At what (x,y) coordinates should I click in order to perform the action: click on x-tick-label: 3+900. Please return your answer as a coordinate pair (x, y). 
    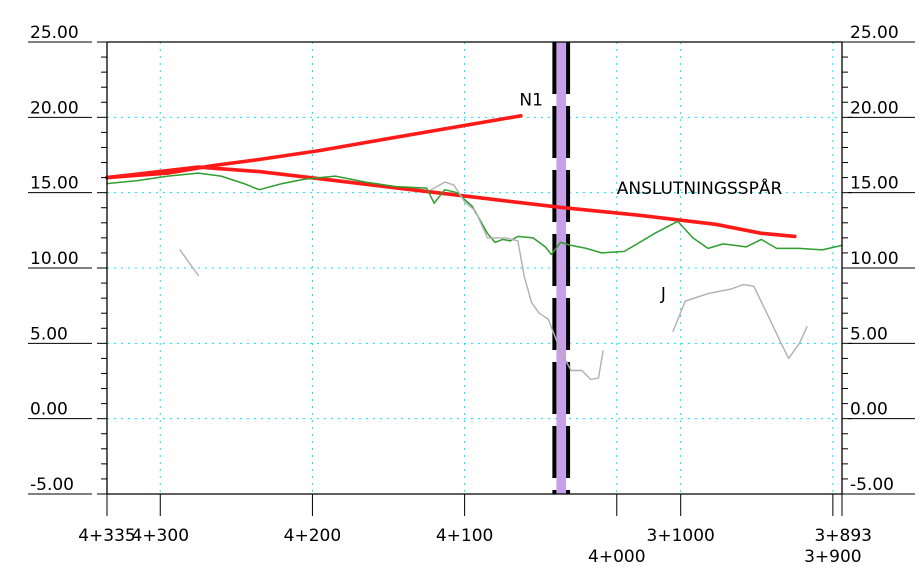
    Looking at the image, I should click on (833, 557).